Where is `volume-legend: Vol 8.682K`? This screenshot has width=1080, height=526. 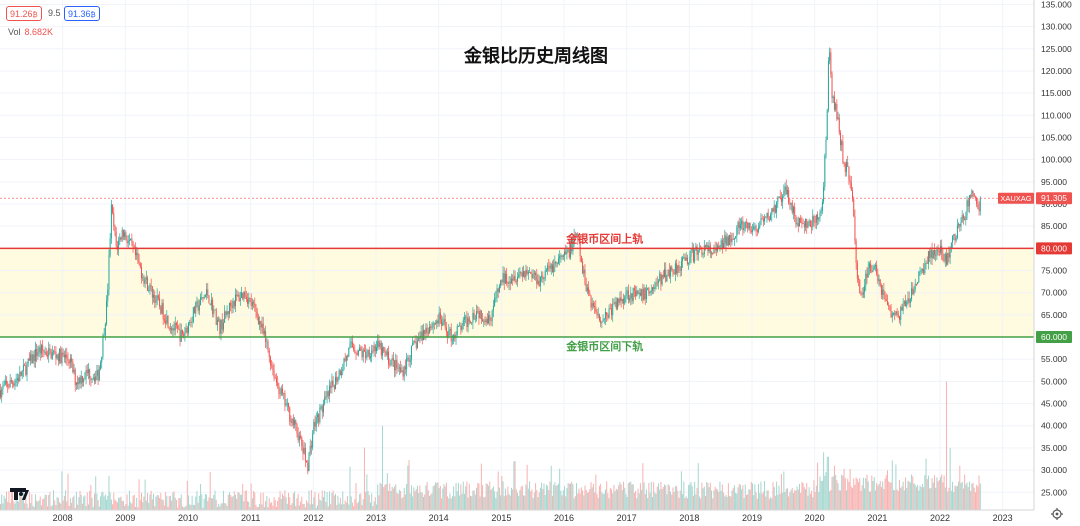 volume-legend: Vol 8.682K is located at coordinates (30, 32).